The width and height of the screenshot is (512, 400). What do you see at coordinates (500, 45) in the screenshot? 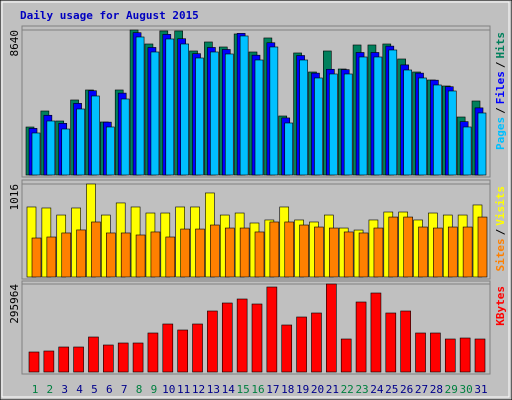
I see `legend-entry: Hits` at bounding box center [500, 45].